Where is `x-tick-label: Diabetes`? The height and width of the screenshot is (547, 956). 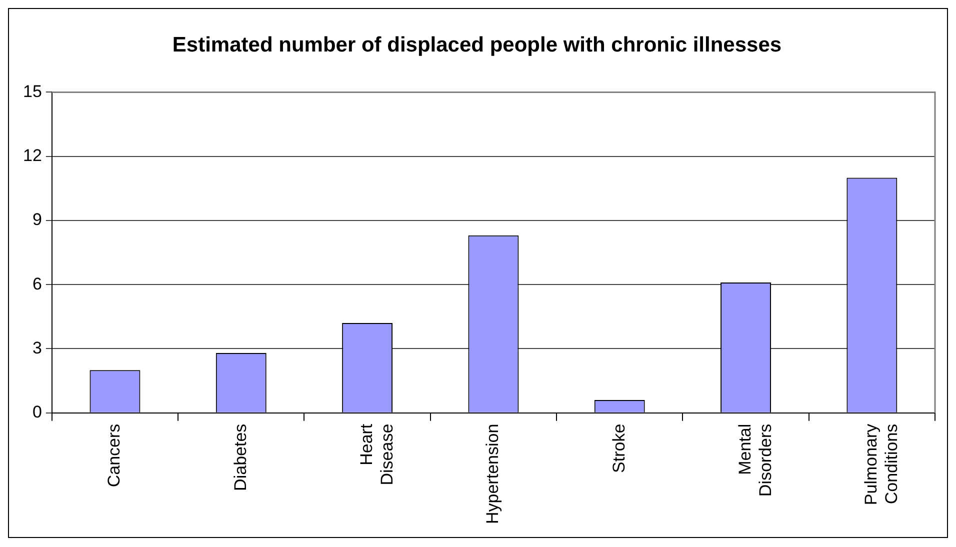
x-tick-label: Diabetes is located at coordinates (240, 457).